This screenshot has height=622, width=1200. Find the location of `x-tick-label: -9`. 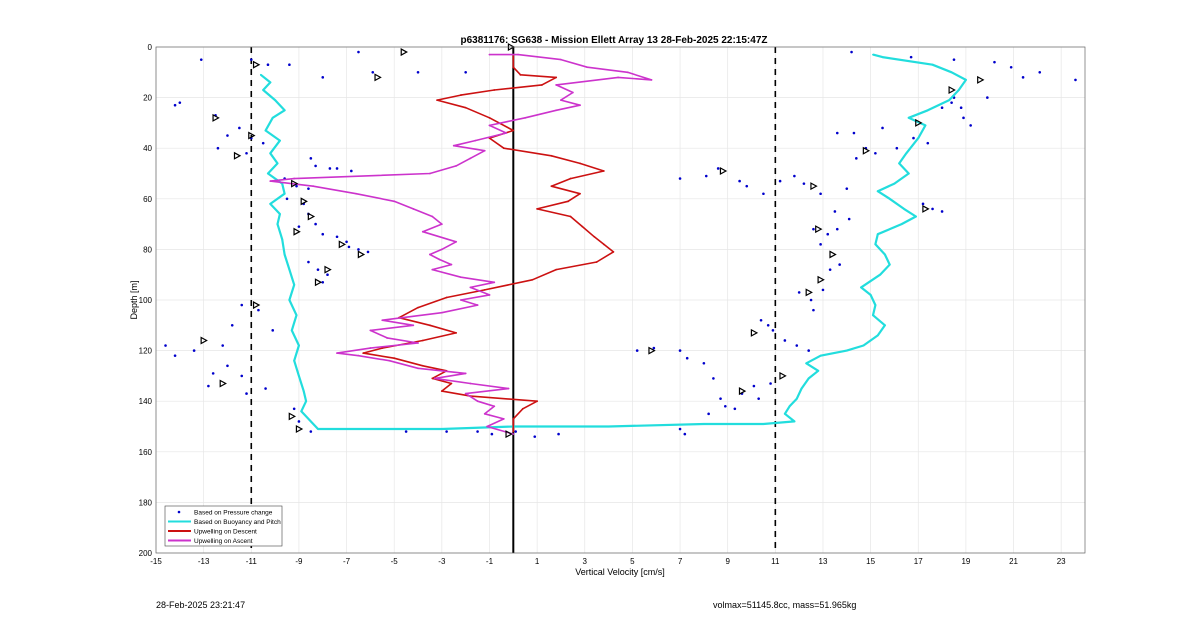

x-tick-label: -9 is located at coordinates (299, 561).